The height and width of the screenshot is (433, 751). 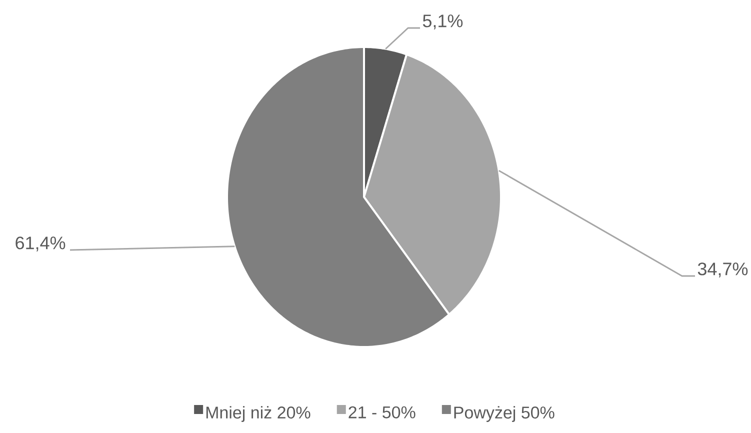 What do you see at coordinates (41, 244) in the screenshot?
I see `data-label: 61,4%` at bounding box center [41, 244].